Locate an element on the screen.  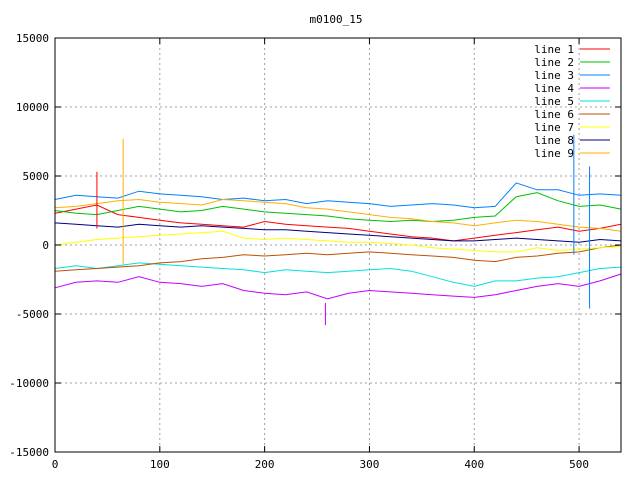
x-tick-label: 400 is located at coordinates (474, 464).